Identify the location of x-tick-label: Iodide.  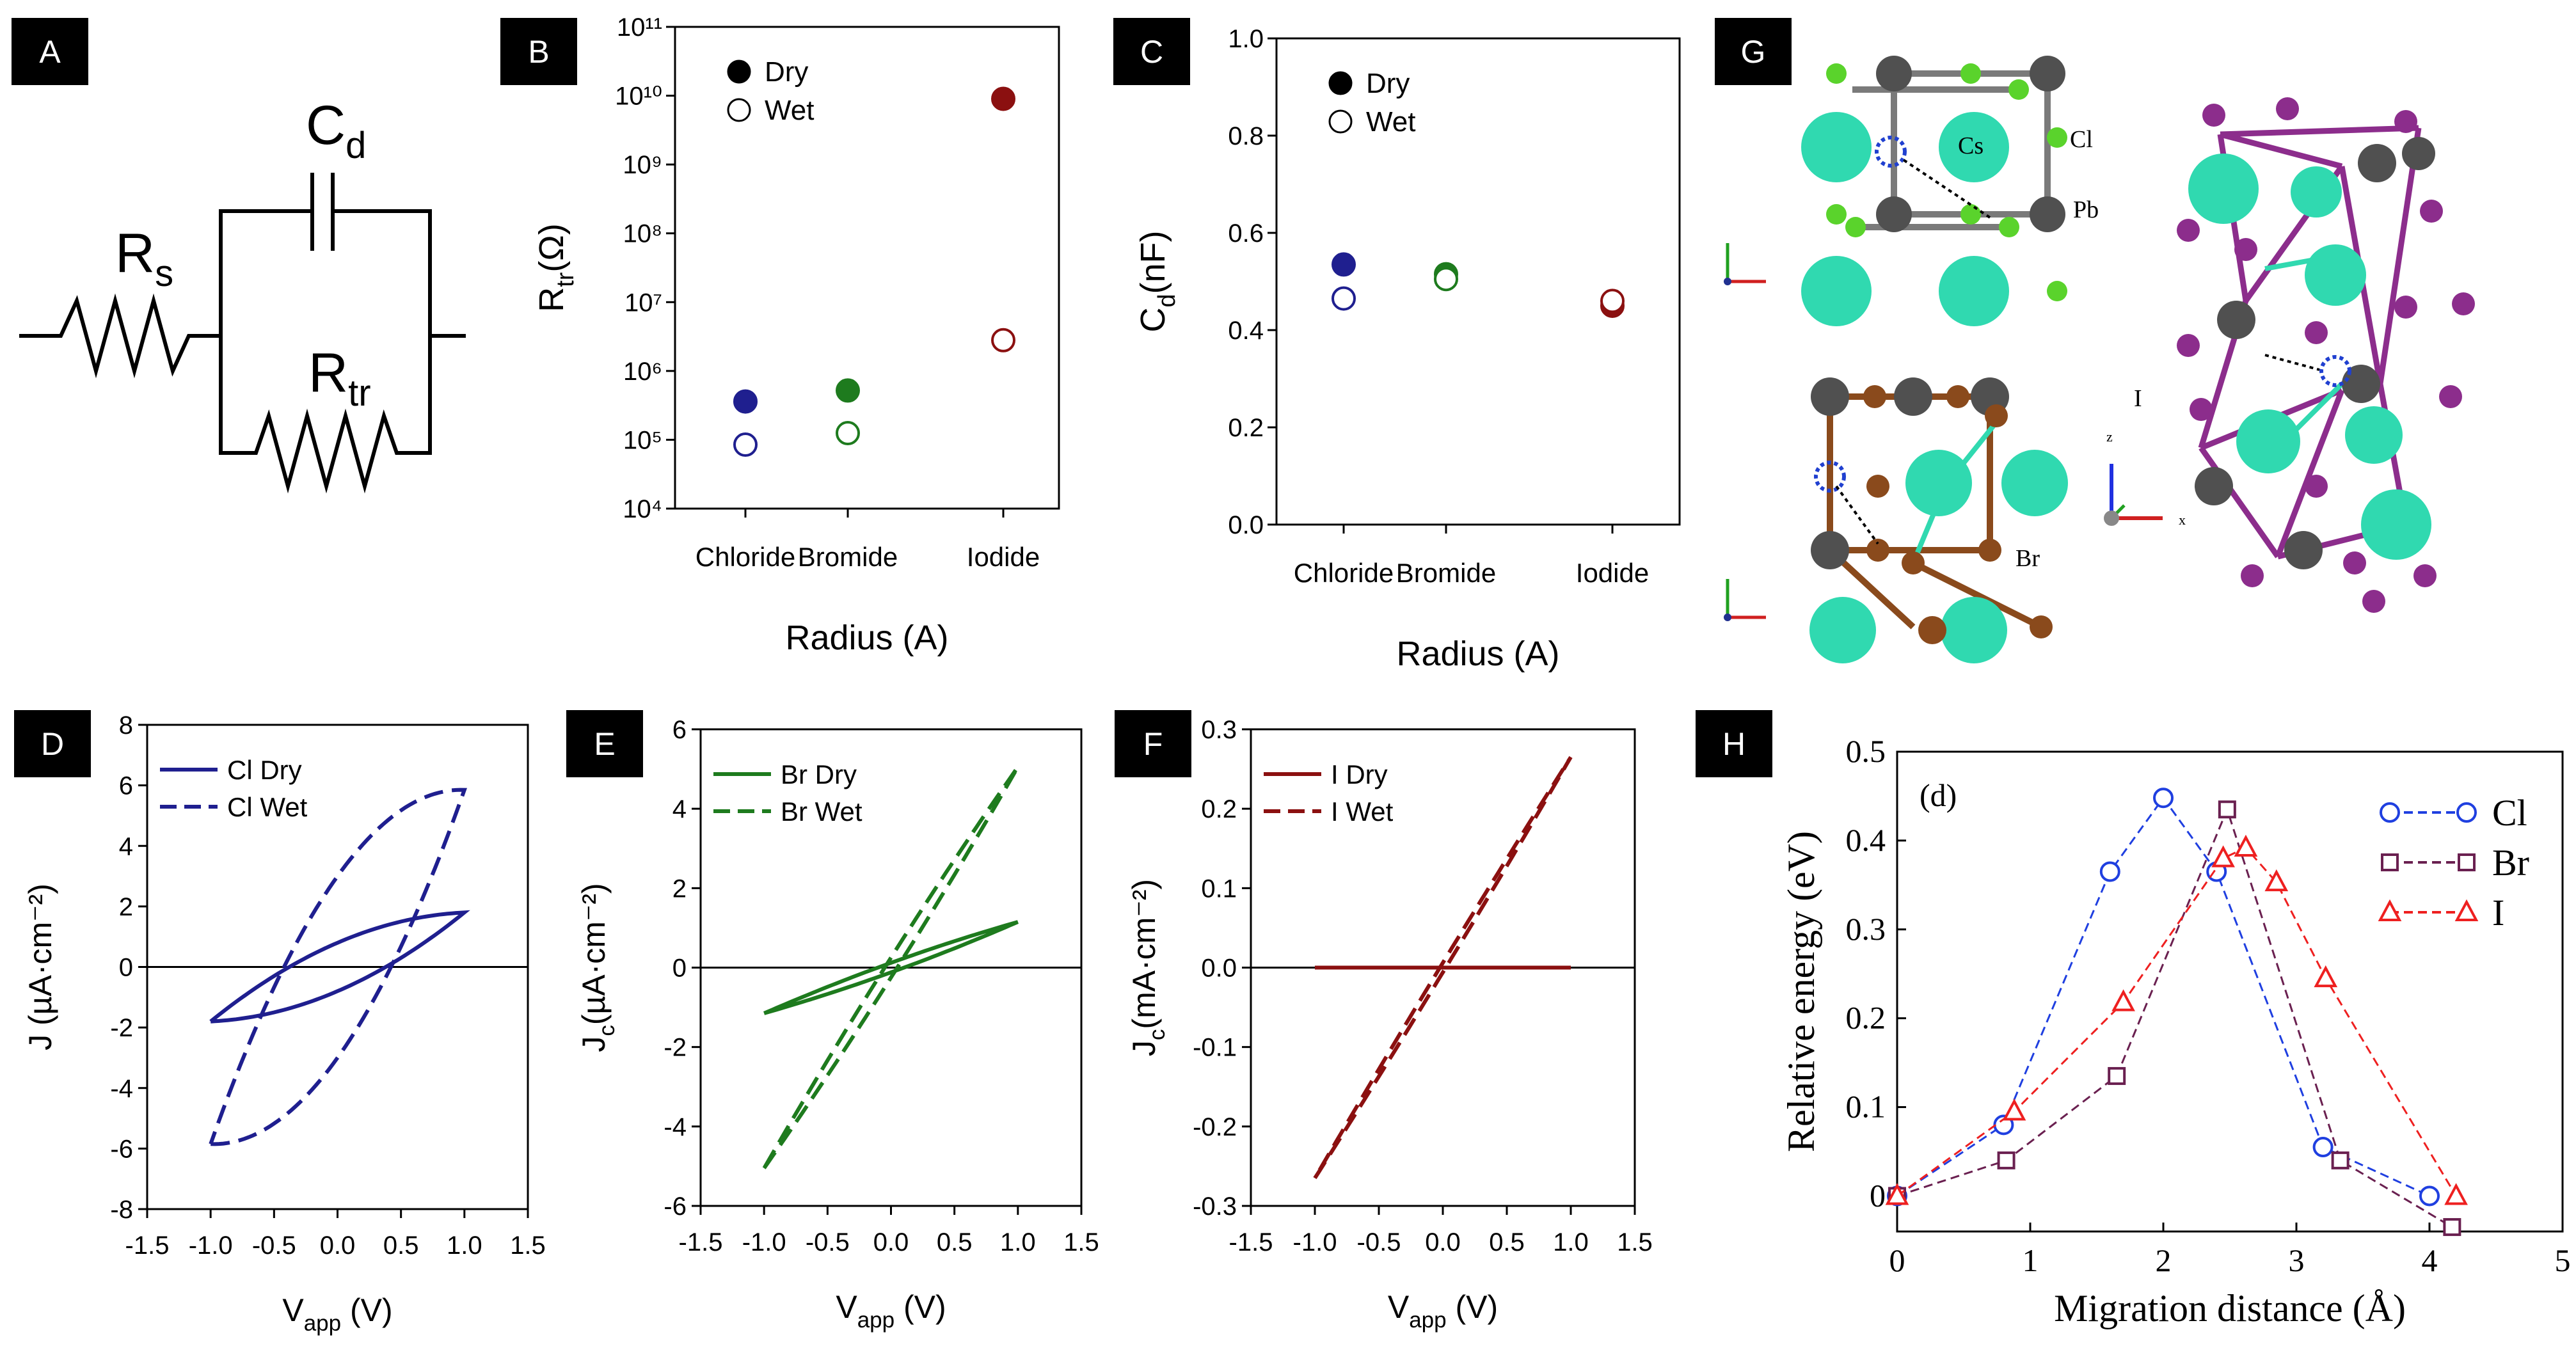
(1613, 573).